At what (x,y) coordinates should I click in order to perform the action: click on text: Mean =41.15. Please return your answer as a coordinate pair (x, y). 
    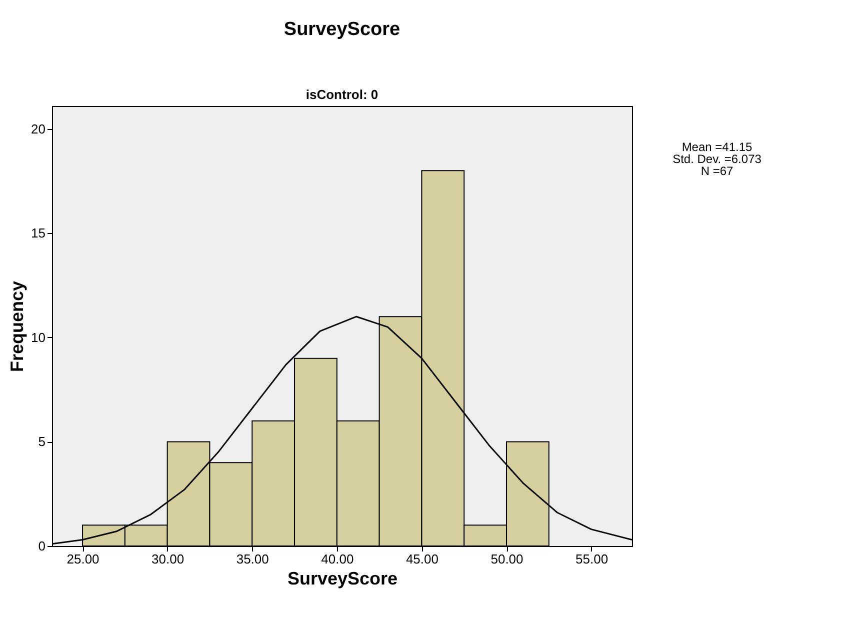
    Looking at the image, I should click on (717, 147).